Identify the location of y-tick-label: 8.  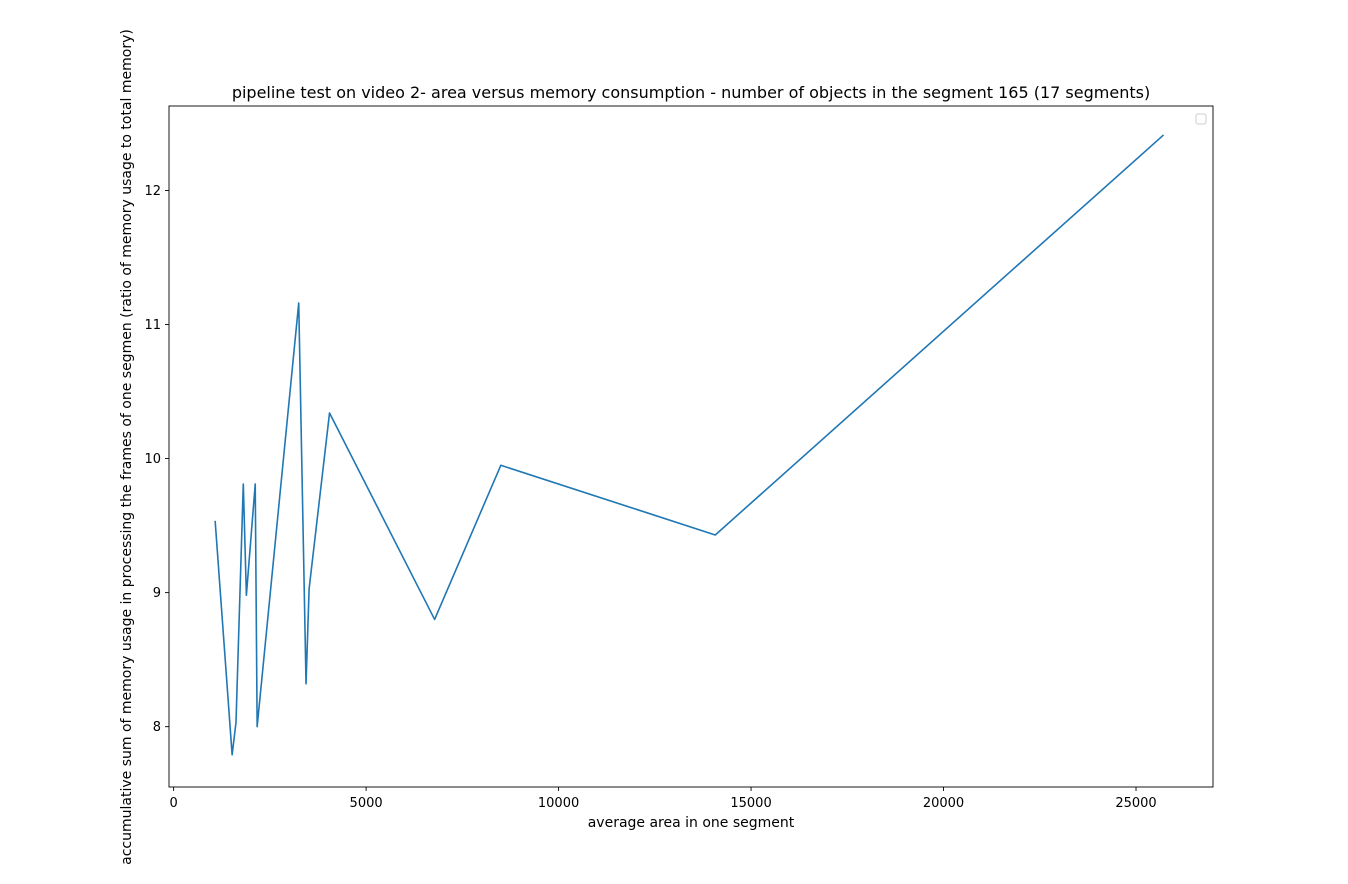
(157, 727).